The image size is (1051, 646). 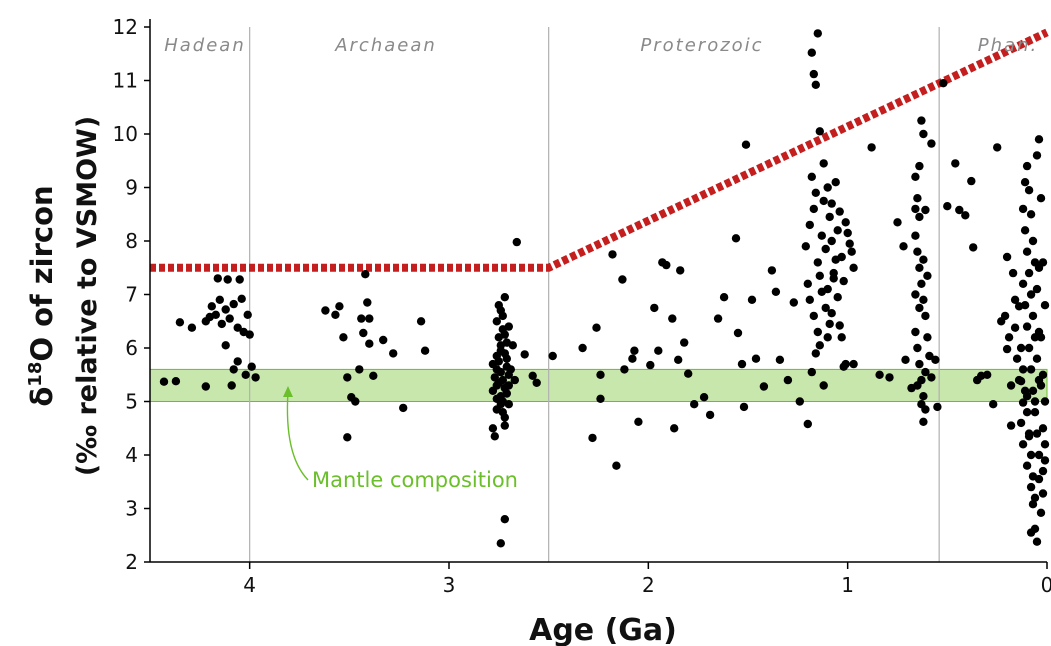 I want to click on y-tick-label: 9, so click(x=131, y=188).